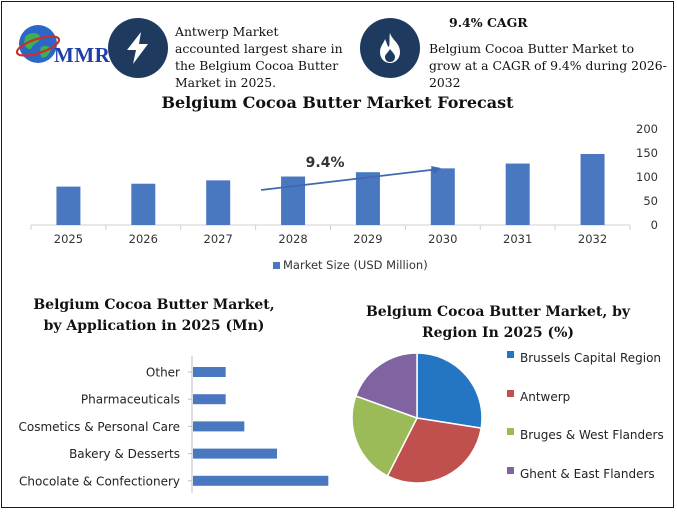 The width and height of the screenshot is (677, 512). I want to click on flame-icon, so click(390, 48).